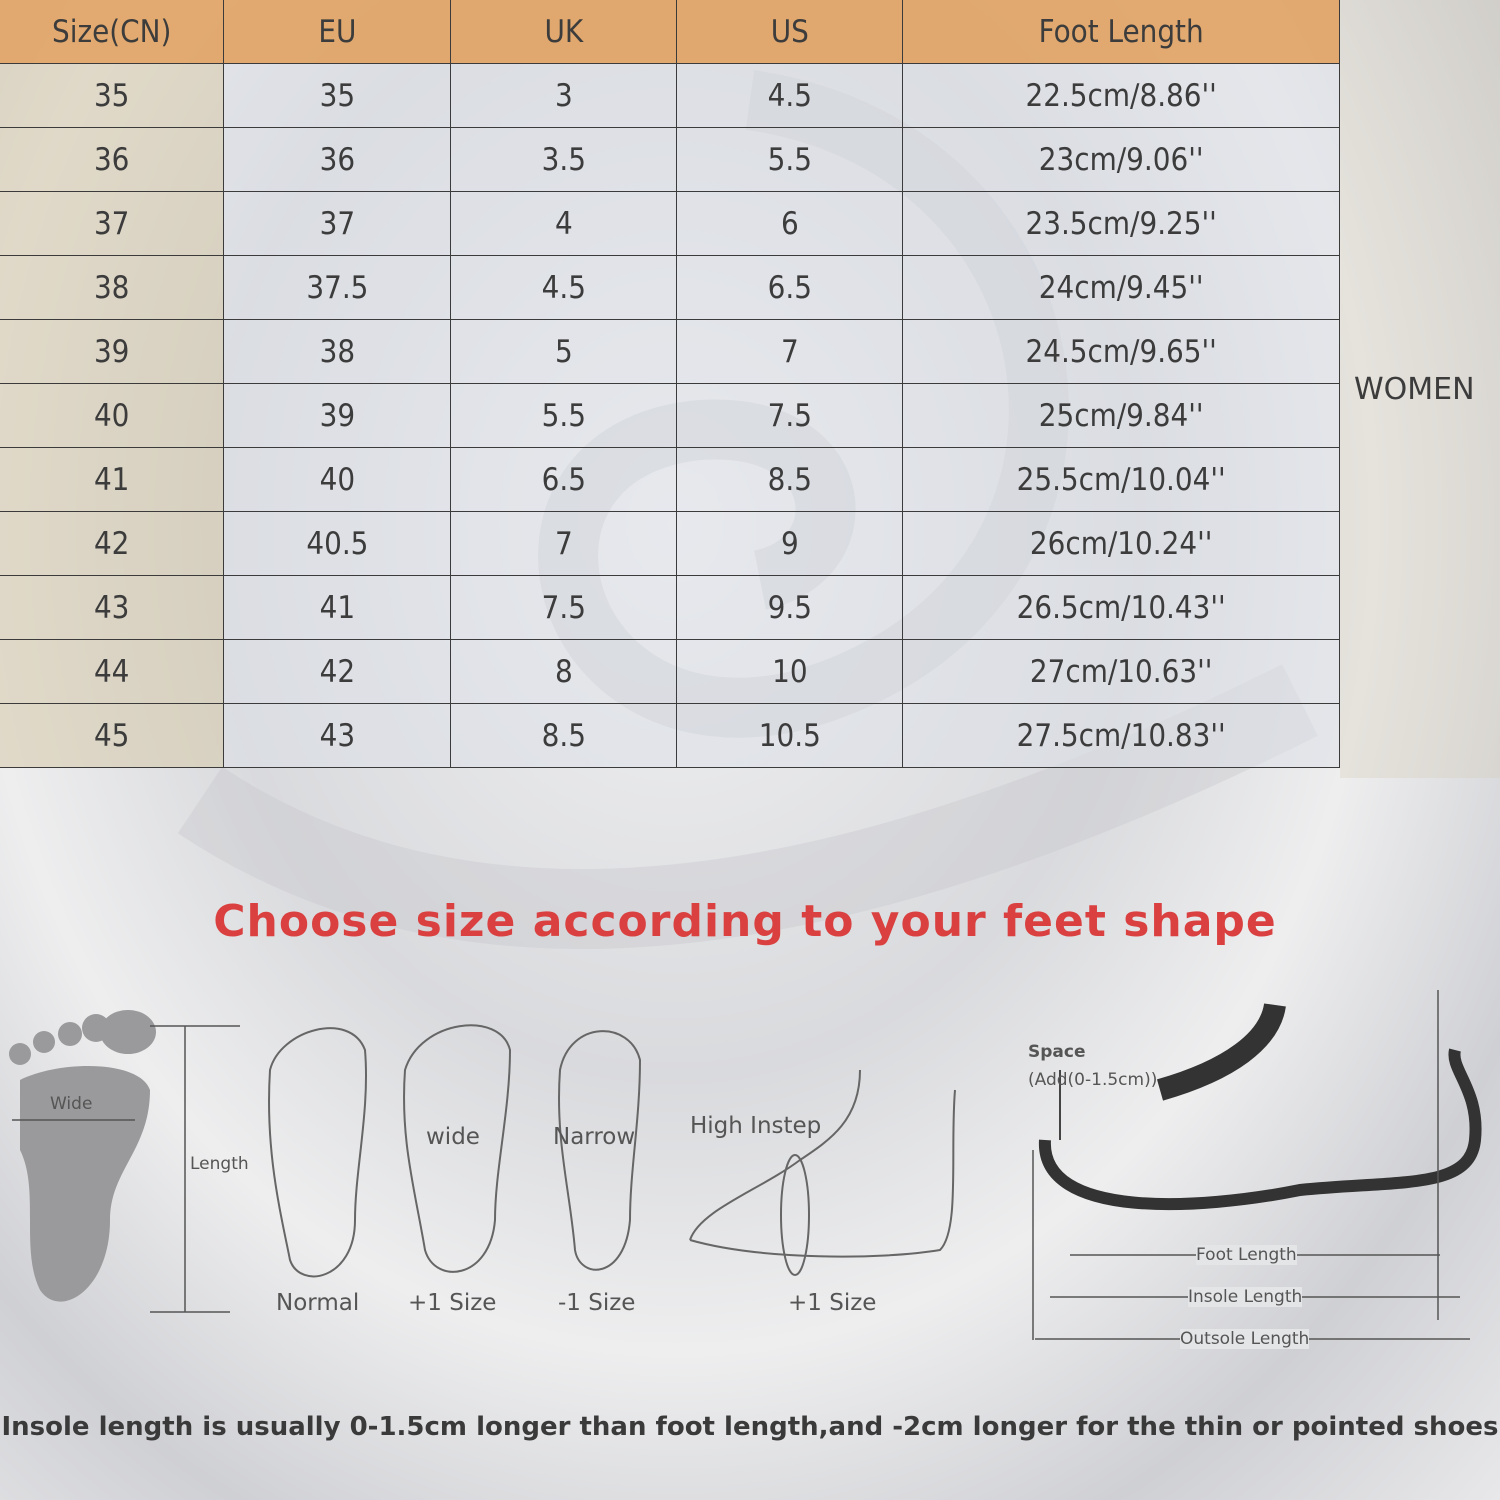  I want to click on table-cell: 40.5, so click(337, 543).